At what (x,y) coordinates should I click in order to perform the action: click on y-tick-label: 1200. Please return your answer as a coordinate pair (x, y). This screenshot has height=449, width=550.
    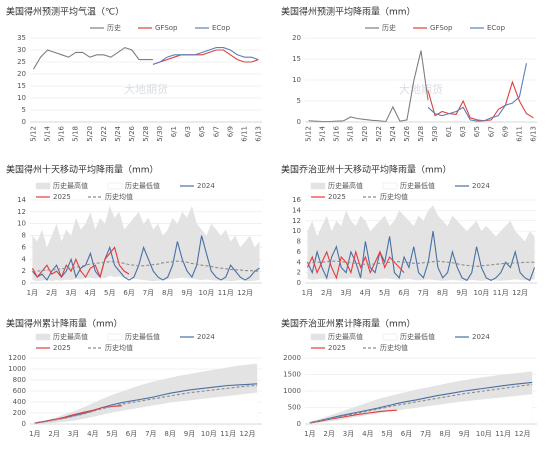
    Looking at the image, I should click on (17, 358).